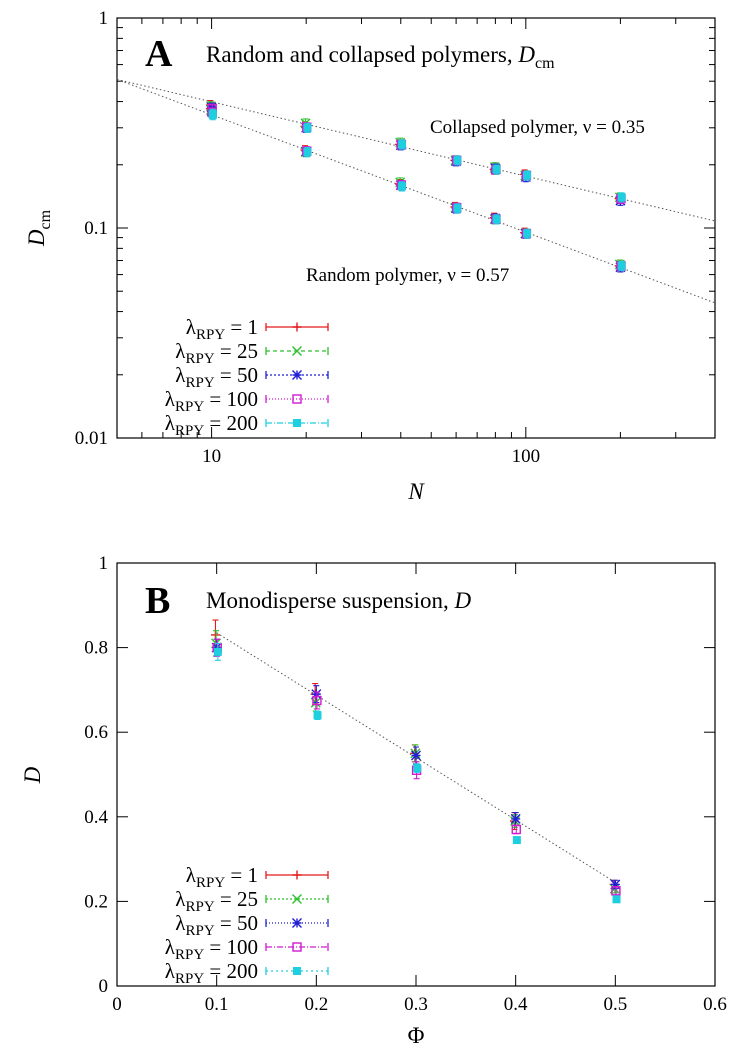 The width and height of the screenshot is (736, 1051). I want to click on data-points-a, so click(415, 186).